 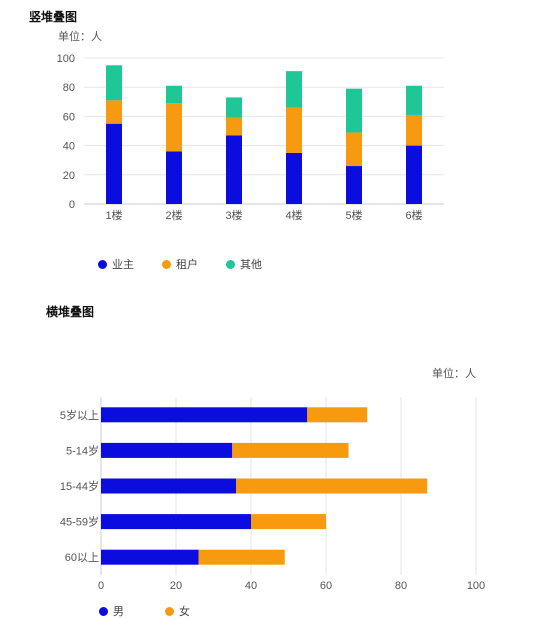 What do you see at coordinates (69, 176) in the screenshot?
I see `y-tick-label: 20` at bounding box center [69, 176].